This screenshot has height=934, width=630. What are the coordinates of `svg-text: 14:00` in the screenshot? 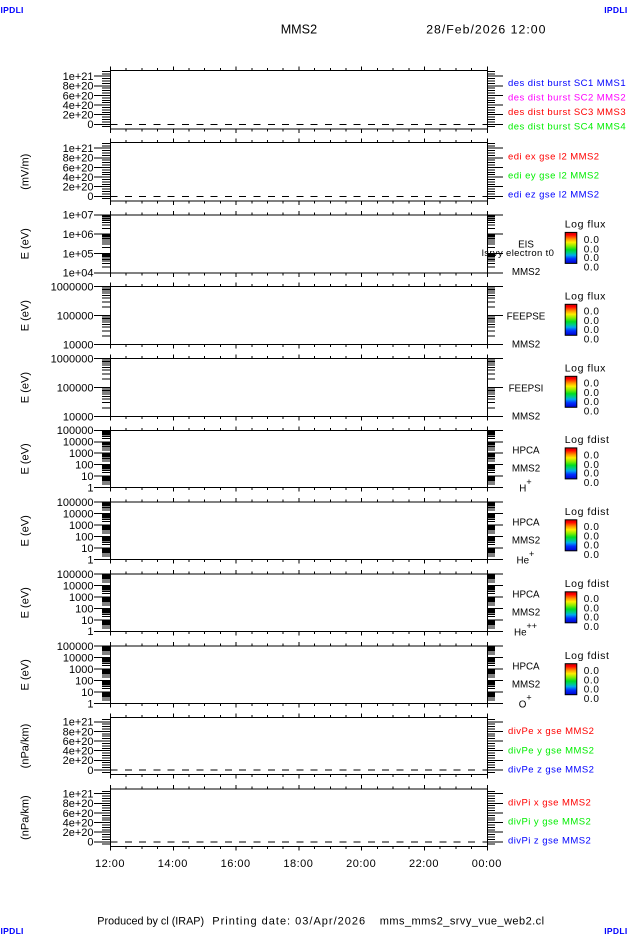 It's located at (173, 864).